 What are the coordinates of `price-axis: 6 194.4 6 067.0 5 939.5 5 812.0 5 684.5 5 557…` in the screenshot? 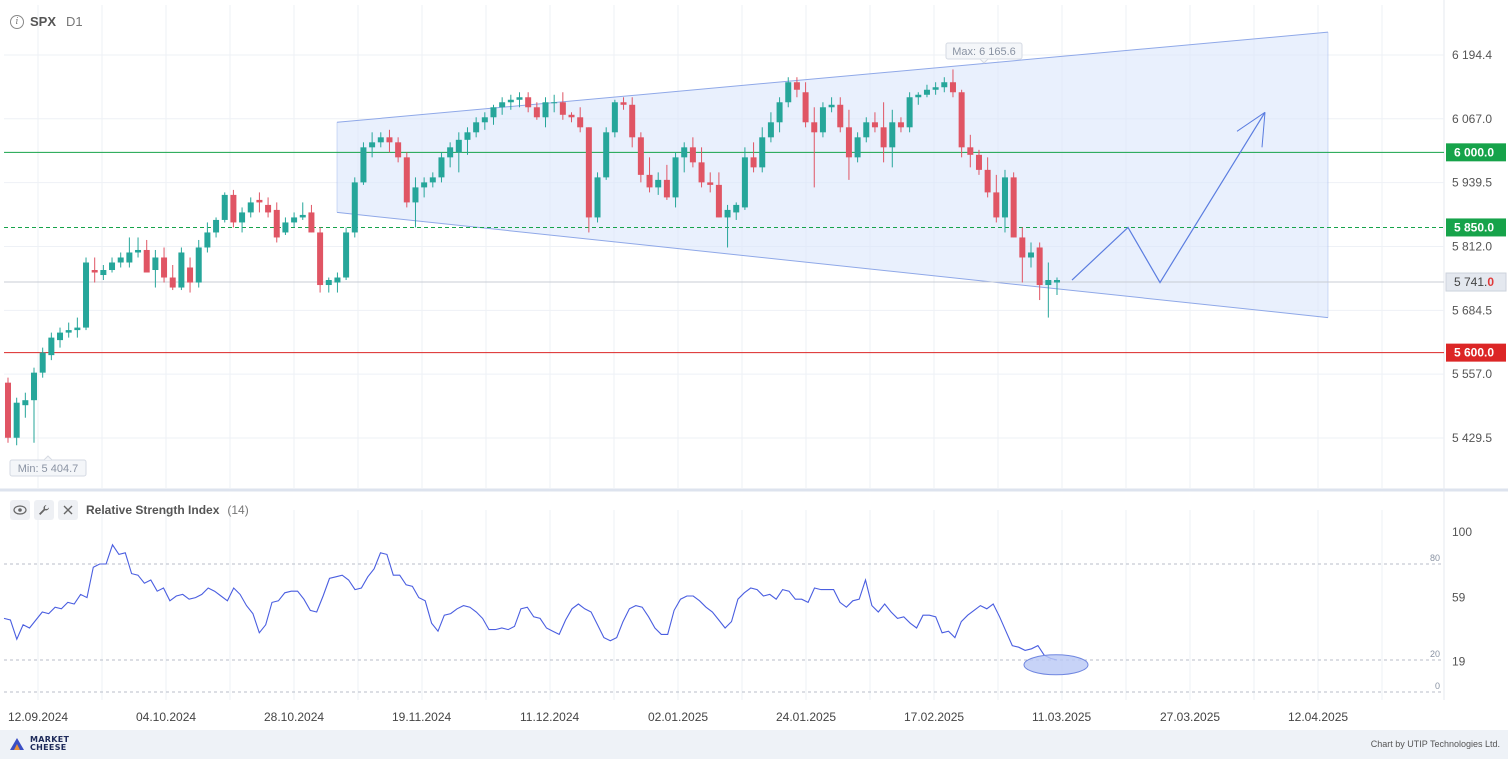 It's located at (1476, 246).